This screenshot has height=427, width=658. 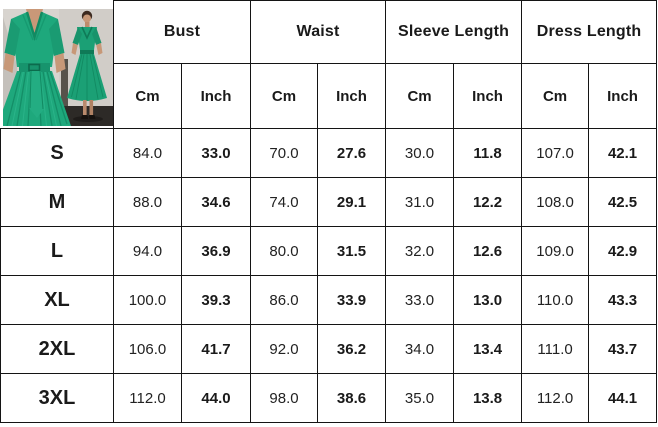 I want to click on cm-value: 80.0, so click(x=284, y=251).